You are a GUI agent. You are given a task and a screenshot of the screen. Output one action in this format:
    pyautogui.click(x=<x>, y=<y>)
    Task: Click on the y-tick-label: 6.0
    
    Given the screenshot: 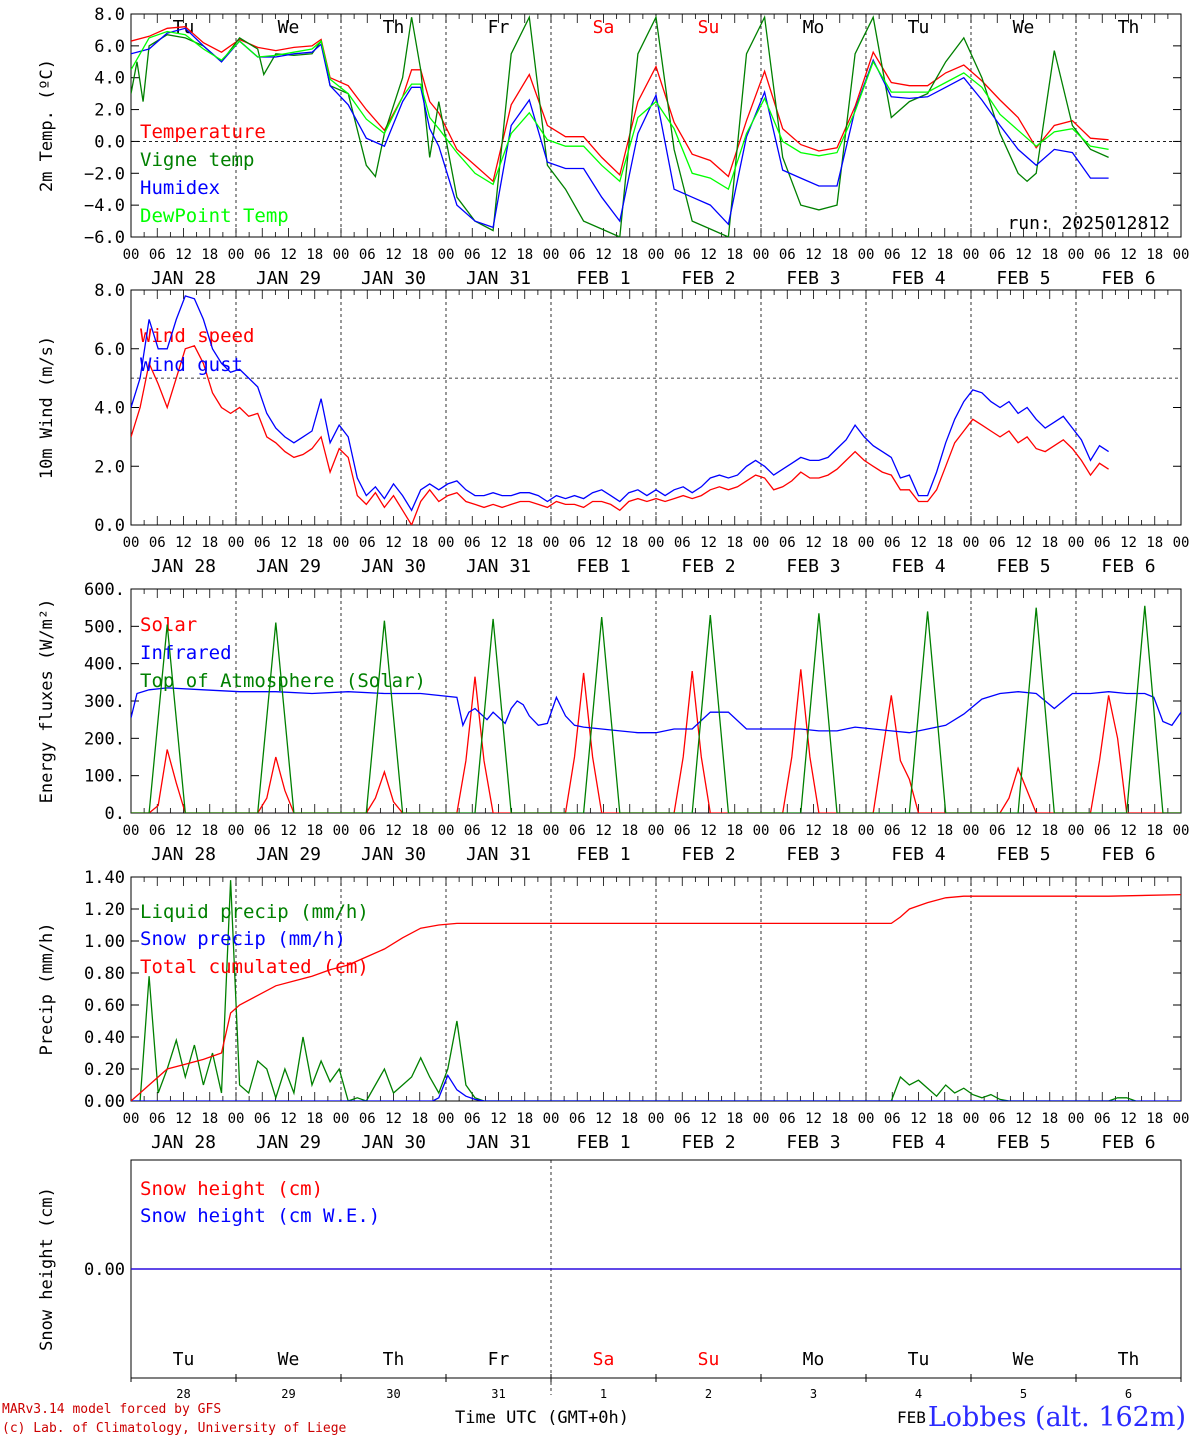 What is the action you would take?
    pyautogui.click(x=109, y=350)
    